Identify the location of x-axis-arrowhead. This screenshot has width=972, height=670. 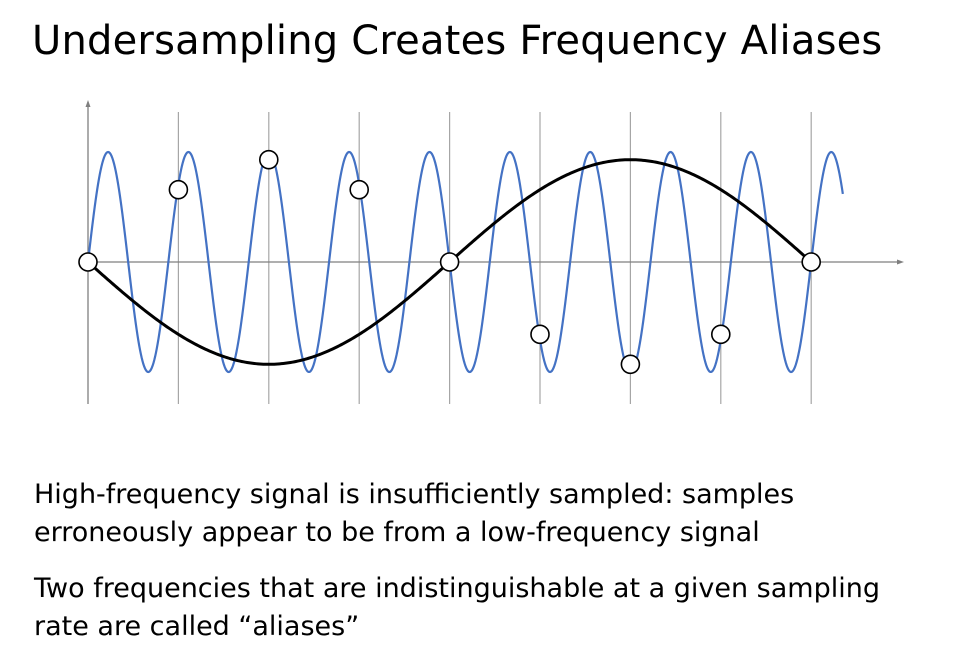
(900, 262).